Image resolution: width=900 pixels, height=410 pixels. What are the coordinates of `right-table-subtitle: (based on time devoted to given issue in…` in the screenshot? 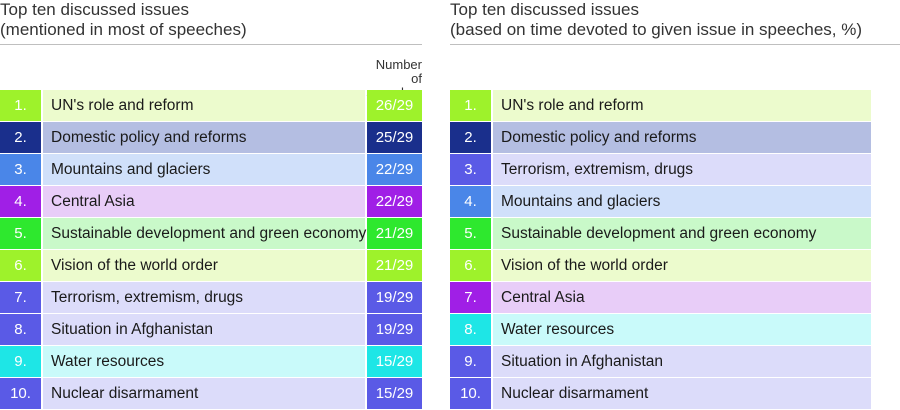 It's located at (675, 30).